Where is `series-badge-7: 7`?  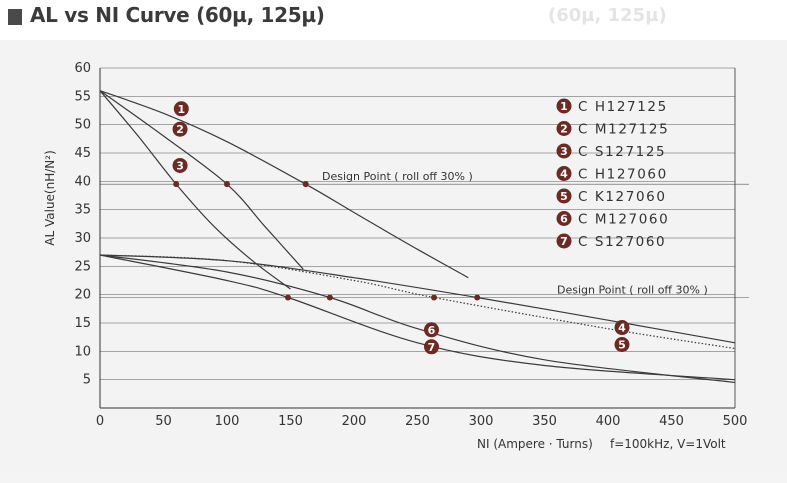 series-badge-7: 7 is located at coordinates (431, 347).